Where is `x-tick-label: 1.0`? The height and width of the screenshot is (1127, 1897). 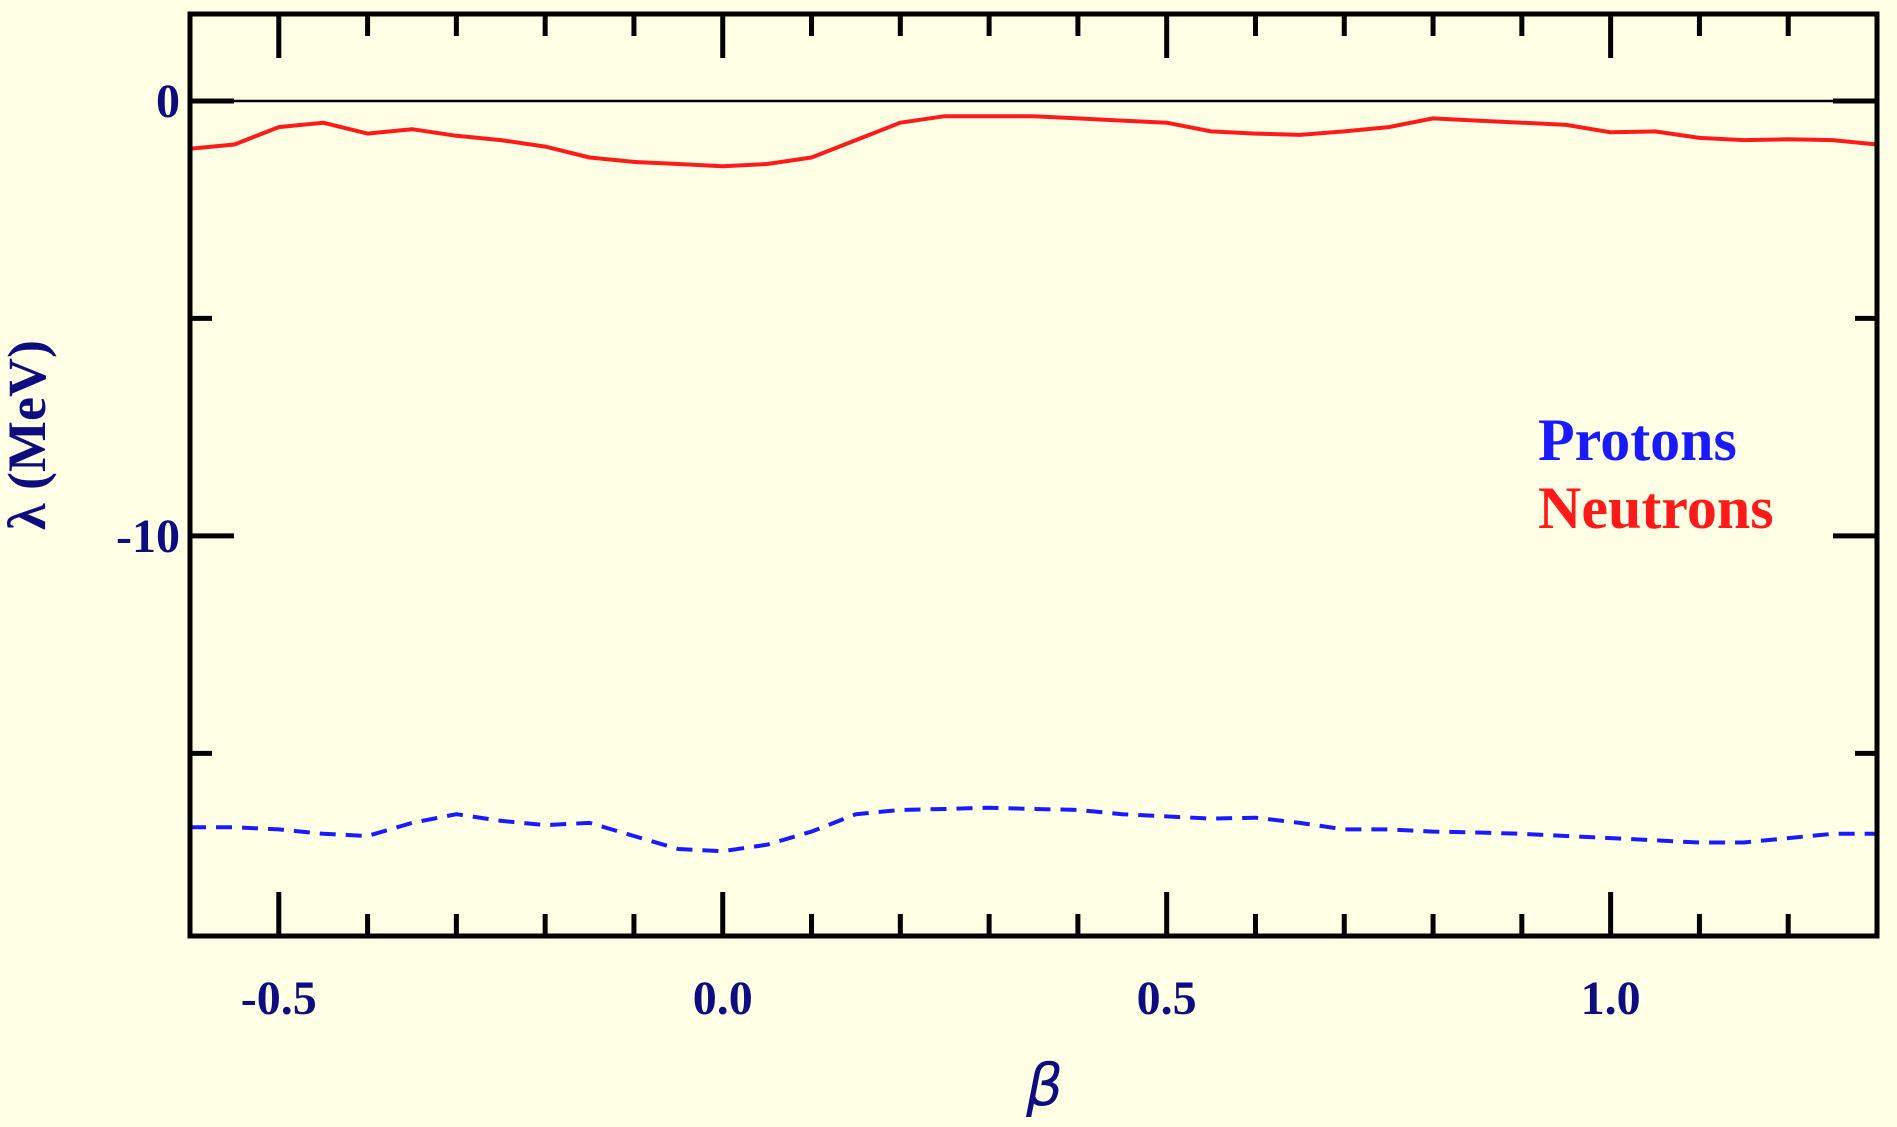 x-tick-label: 1.0 is located at coordinates (1611, 998).